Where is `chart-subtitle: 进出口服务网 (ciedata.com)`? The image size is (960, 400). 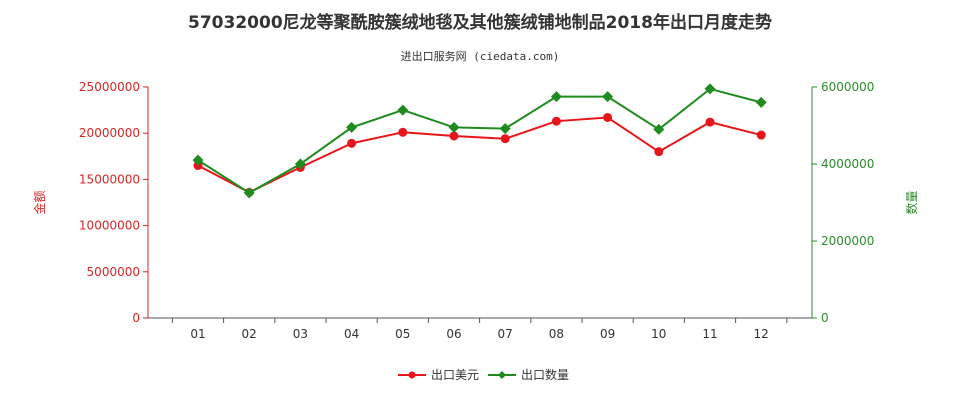
chart-subtitle: 进出口服务网 (ciedata.com) is located at coordinates (480, 56).